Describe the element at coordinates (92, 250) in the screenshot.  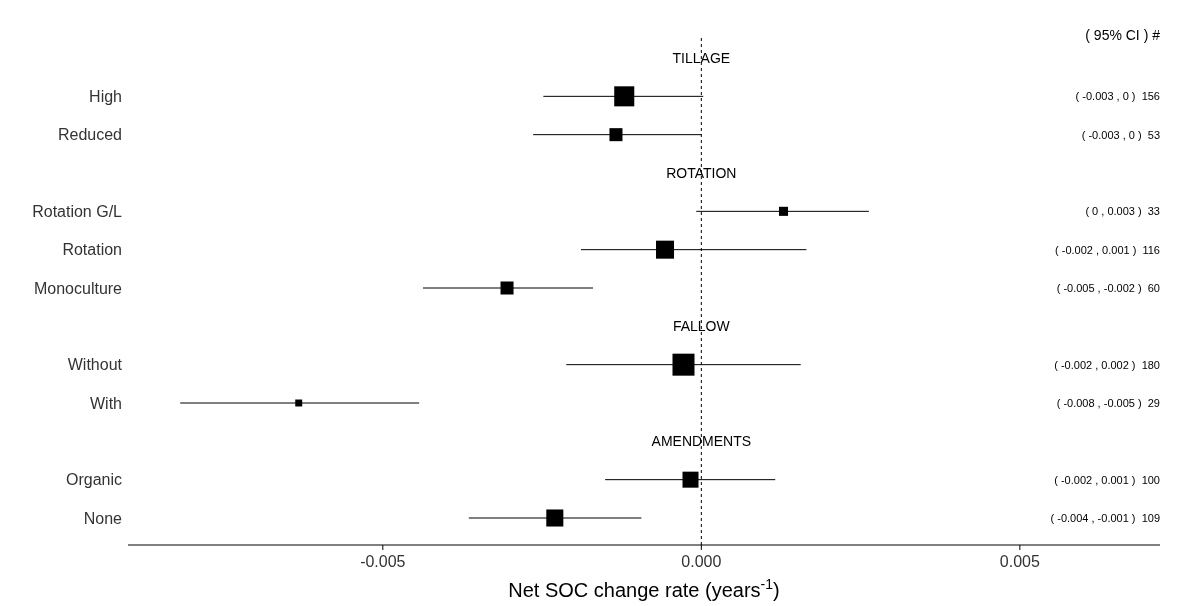
I see `y-tick-label: Rotation` at that location.